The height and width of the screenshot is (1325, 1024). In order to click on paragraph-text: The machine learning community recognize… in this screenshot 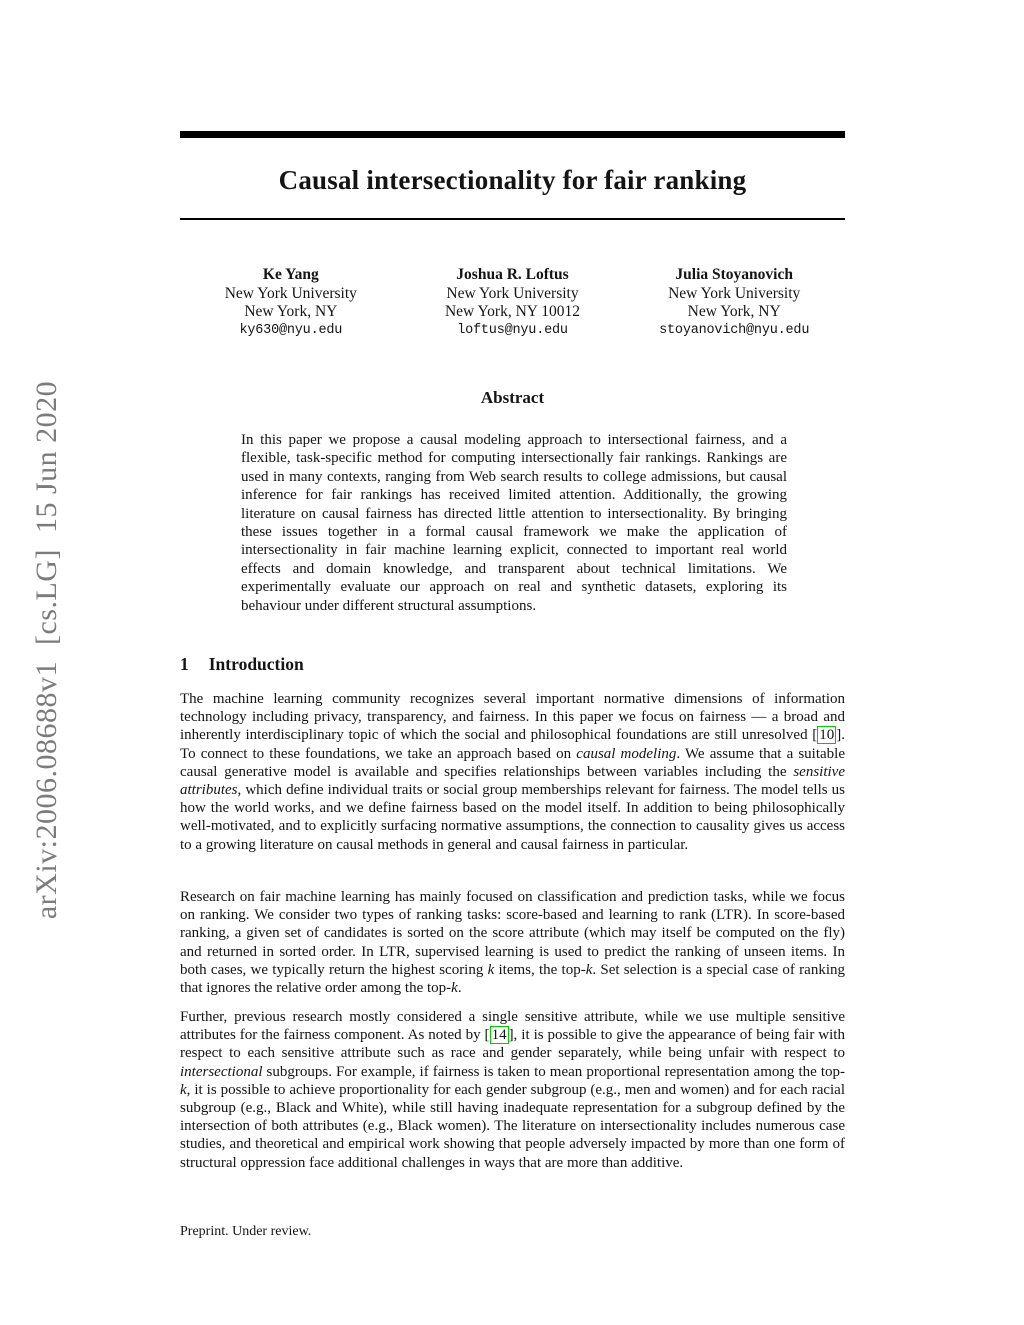, I will do `click(512, 717)`.